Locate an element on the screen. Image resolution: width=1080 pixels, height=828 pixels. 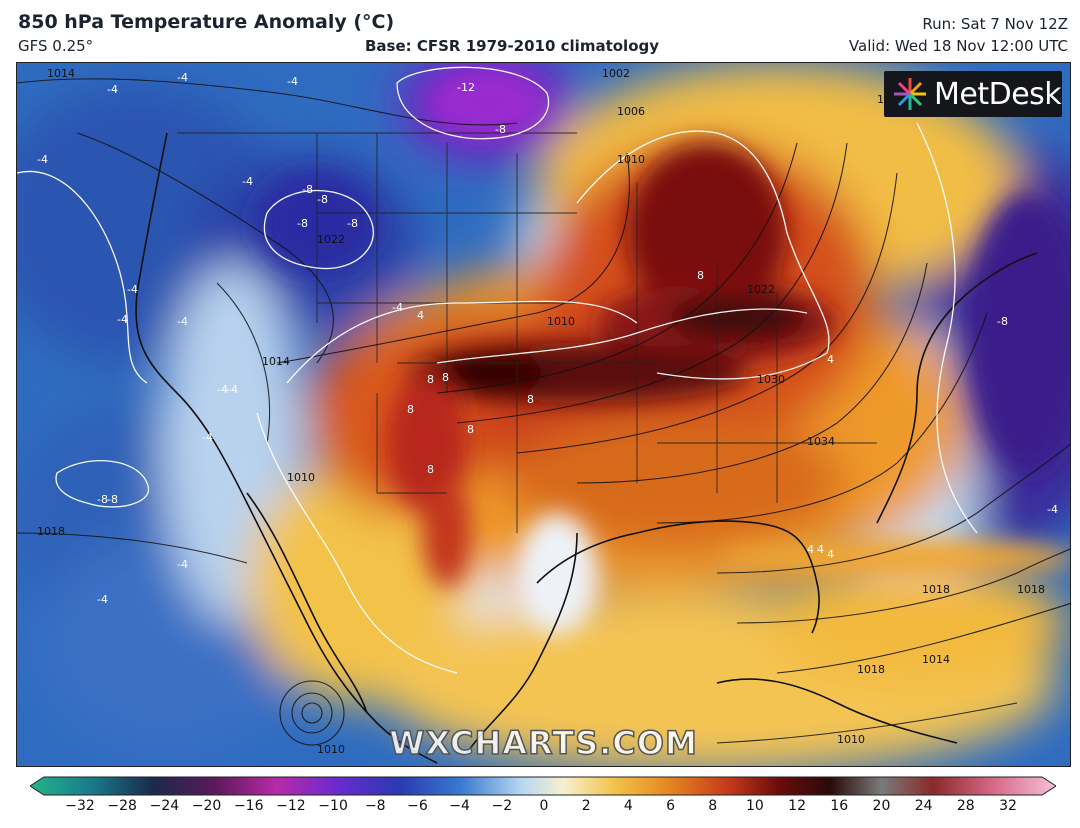
metdesk-starburst-icon is located at coordinates (910, 94).